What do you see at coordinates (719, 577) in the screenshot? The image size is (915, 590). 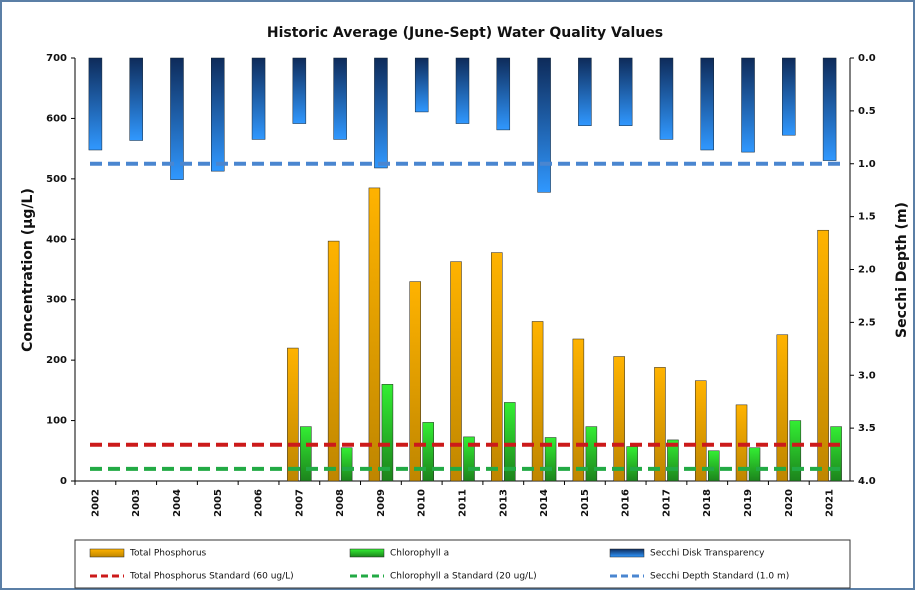 I see `legend-label: Secchi Depth Standard (1.0 m)` at bounding box center [719, 577].